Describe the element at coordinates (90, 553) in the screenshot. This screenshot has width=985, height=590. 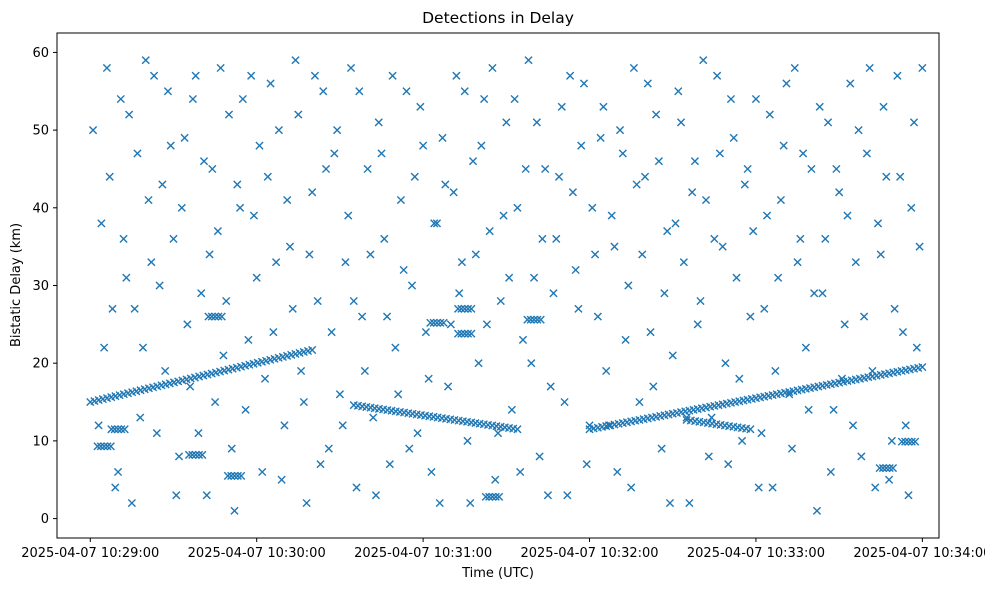
I see `x-tick-label: 2025-04-07 10:29:00` at that location.